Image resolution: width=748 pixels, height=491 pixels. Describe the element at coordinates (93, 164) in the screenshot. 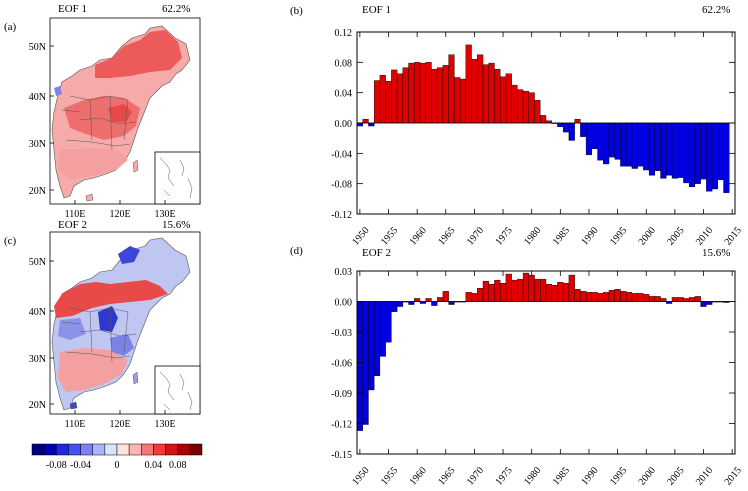

I see `map-a-patch-south` at that location.